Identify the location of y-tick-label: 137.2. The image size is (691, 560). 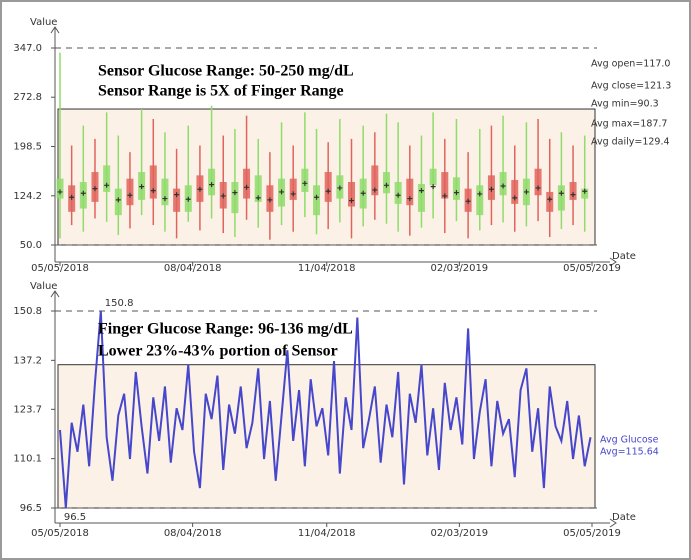
(27, 360).